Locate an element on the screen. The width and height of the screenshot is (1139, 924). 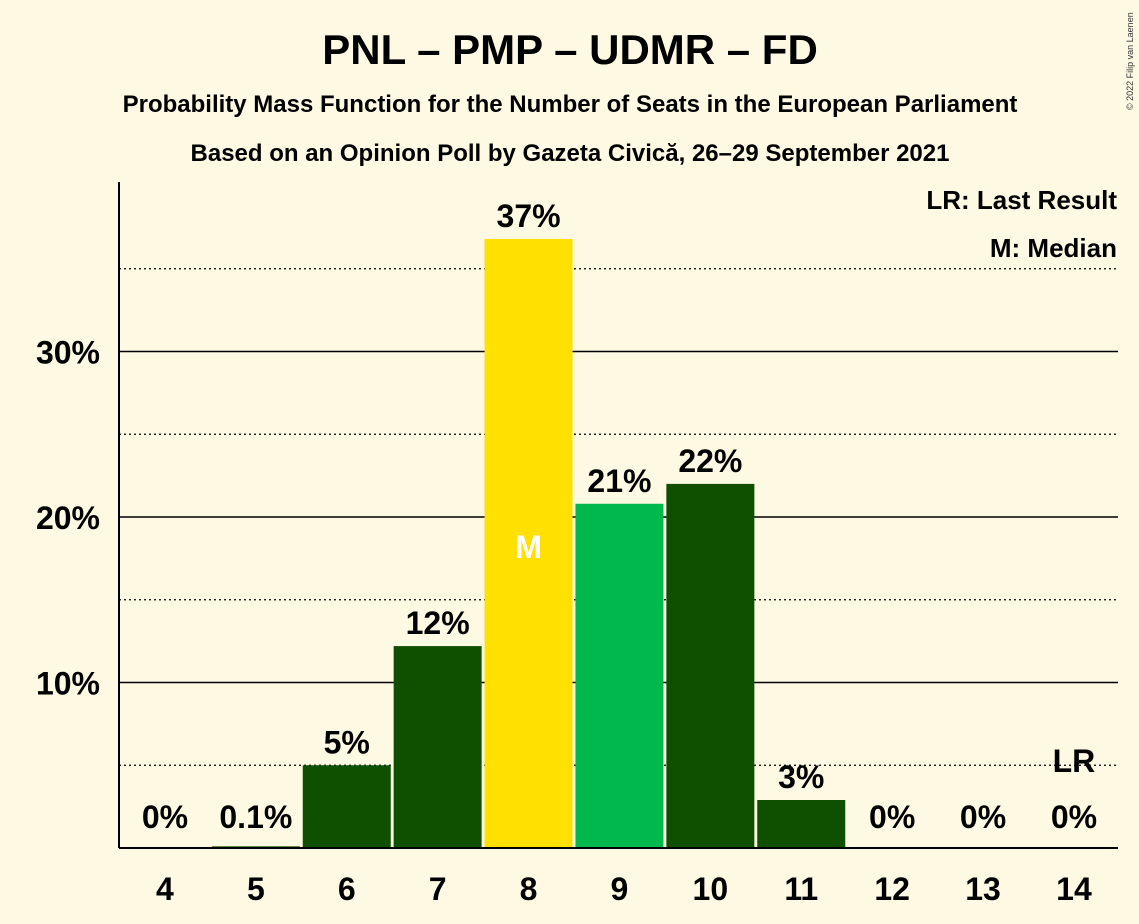
x-tick-label: 9 is located at coordinates (620, 889).